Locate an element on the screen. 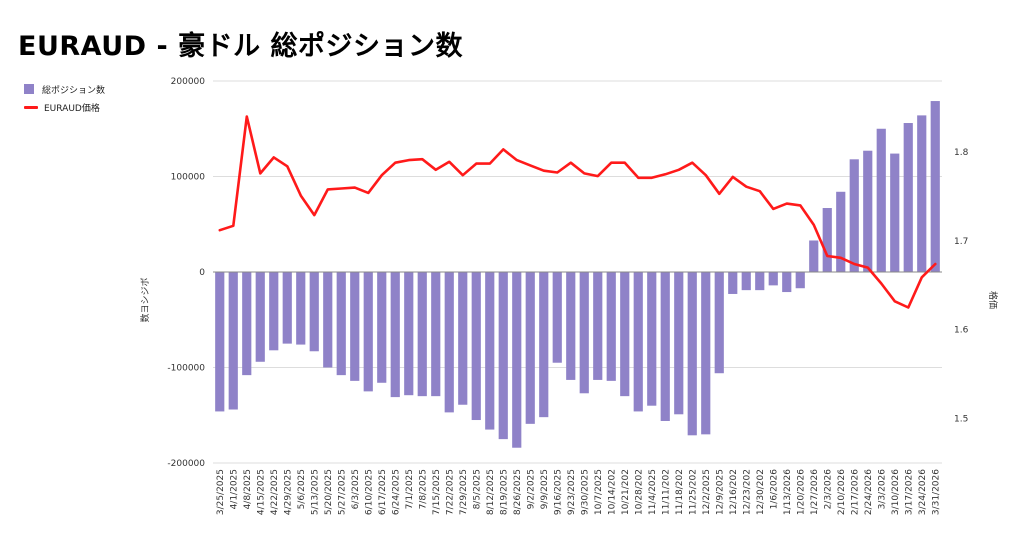 The height and width of the screenshot is (547, 1024). x-tick-label: 1/20/2026 is located at coordinates (801, 492).